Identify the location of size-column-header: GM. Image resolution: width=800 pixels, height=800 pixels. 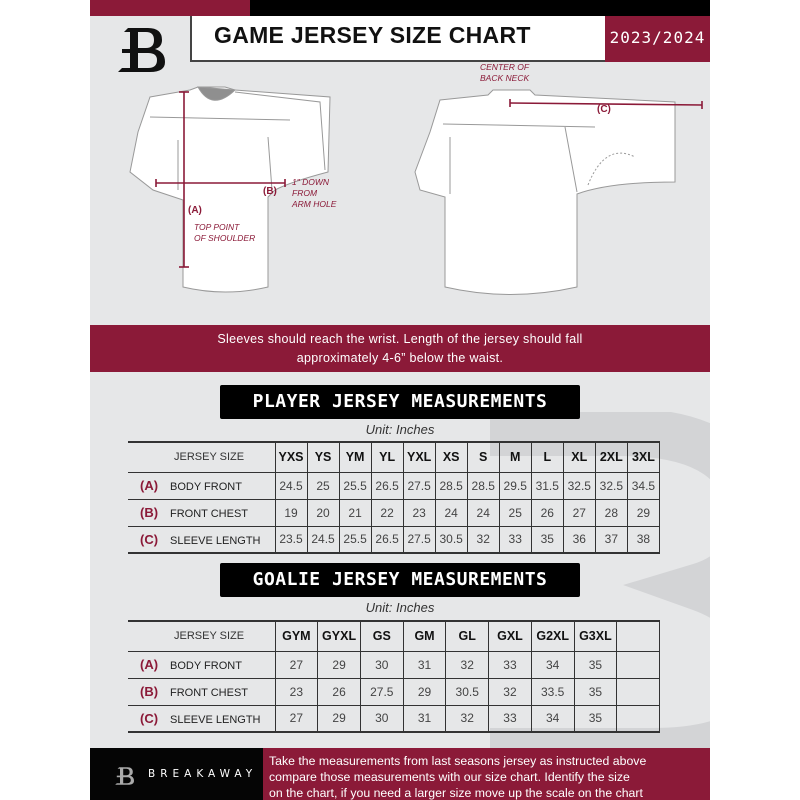
(424, 636).